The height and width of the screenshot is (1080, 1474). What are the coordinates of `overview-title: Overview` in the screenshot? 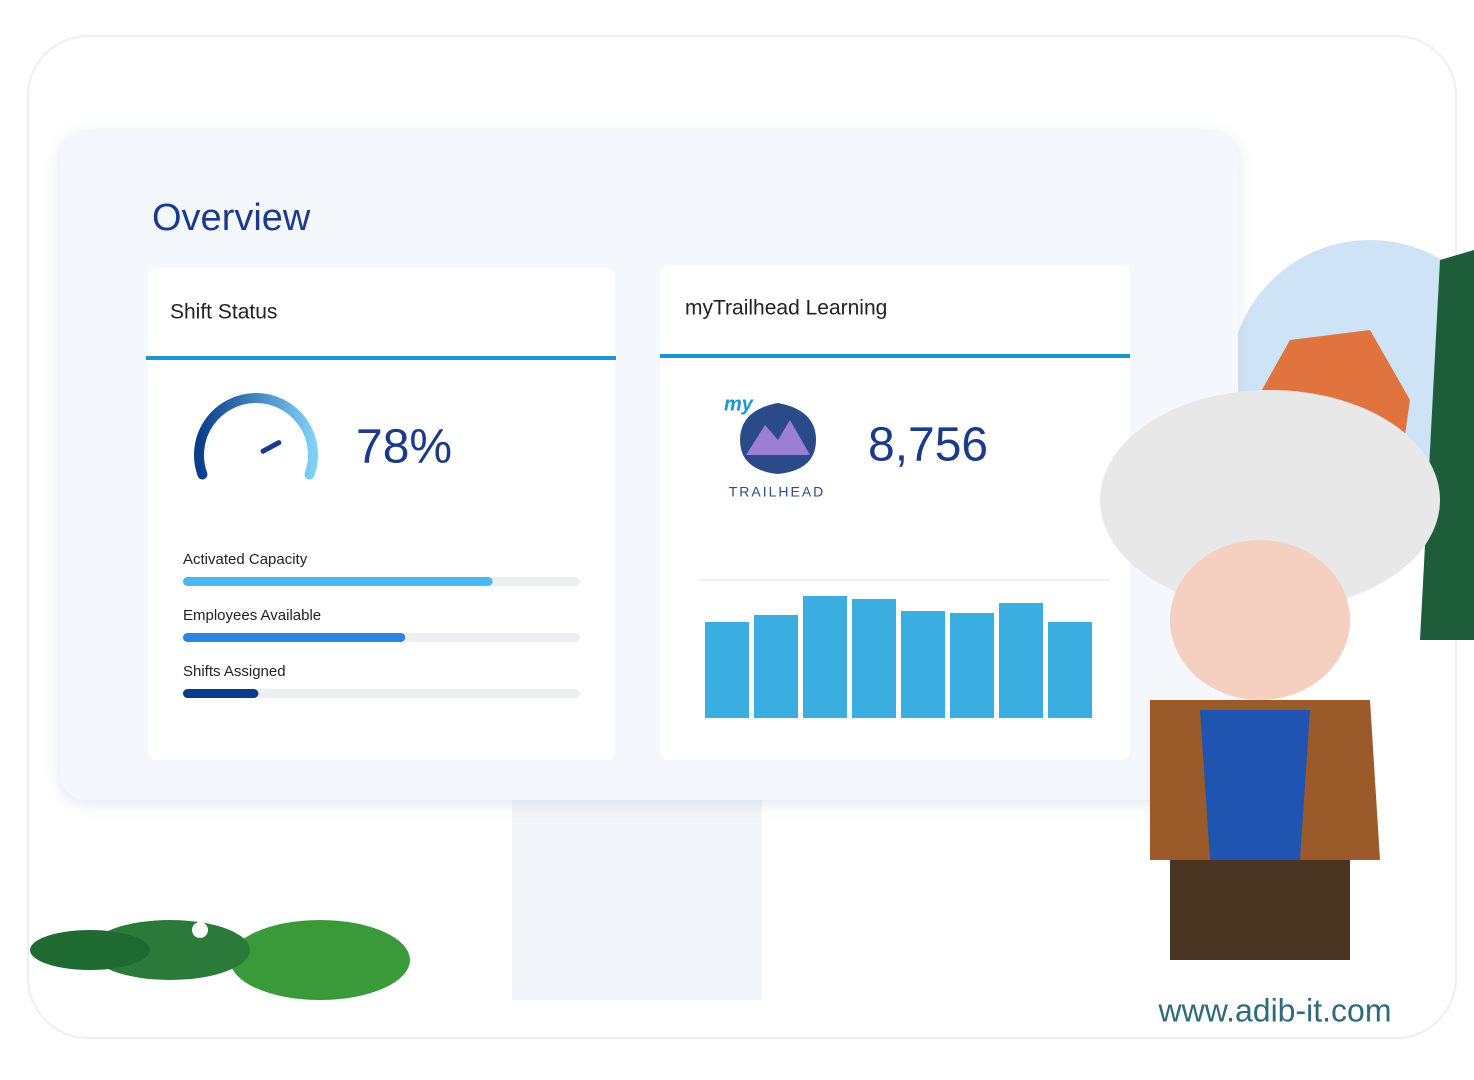 It's located at (231, 218).